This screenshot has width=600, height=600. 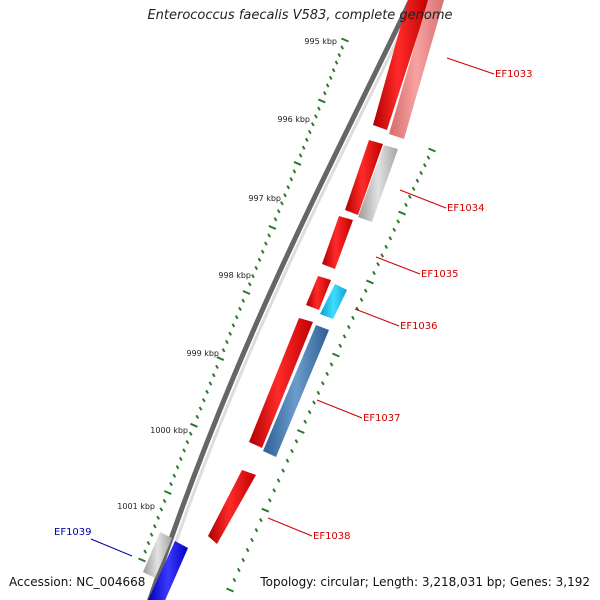 What do you see at coordinates (440, 274) in the screenshot?
I see `gene-label-ef1035: EF1035` at bounding box center [440, 274].